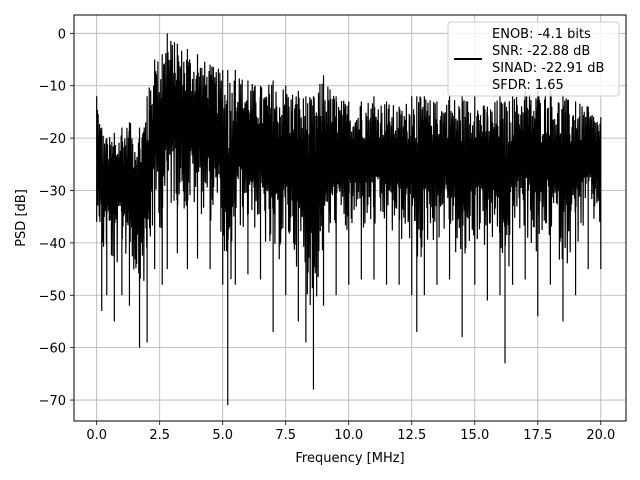 Image resolution: width=640 pixels, height=480 pixels. I want to click on x-tick-label: 12.5, so click(411, 435).